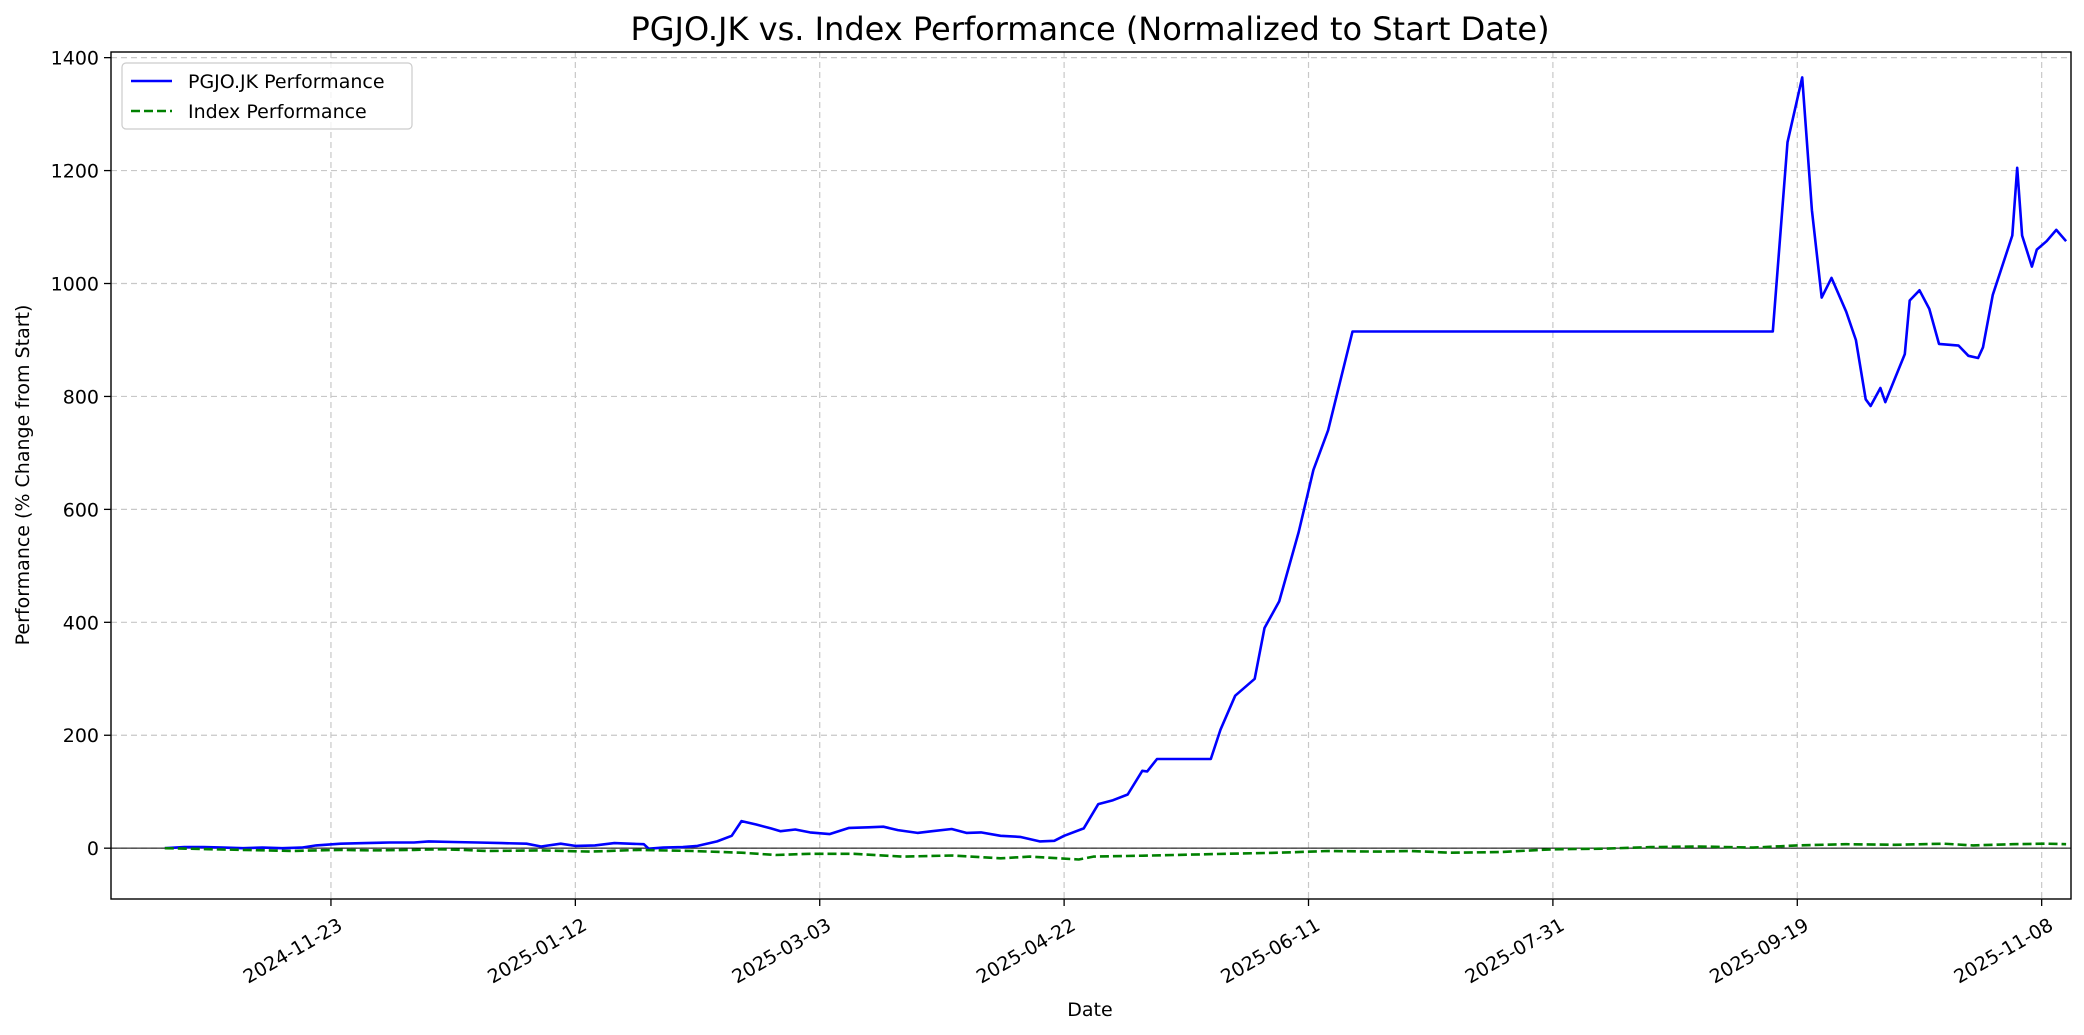  Describe the element at coordinates (81, 736) in the screenshot. I see `y-tick-label: 200` at that location.